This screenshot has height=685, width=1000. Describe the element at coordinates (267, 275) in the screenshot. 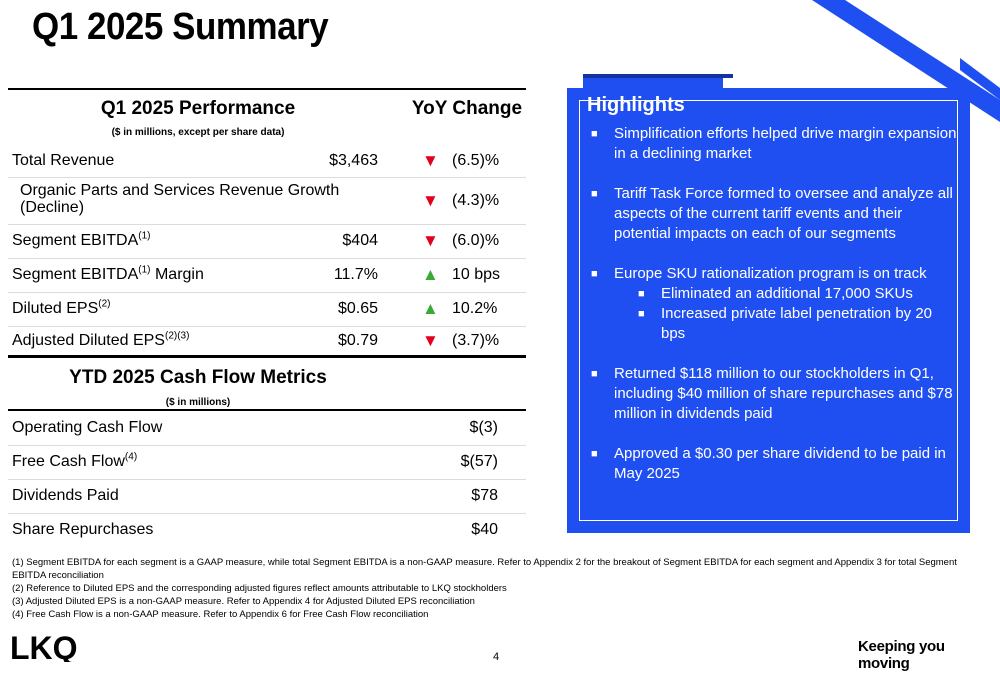

I see `table-row: Segment EBITDA(1) Margin 11.7% ▲ 10 bps` at that location.